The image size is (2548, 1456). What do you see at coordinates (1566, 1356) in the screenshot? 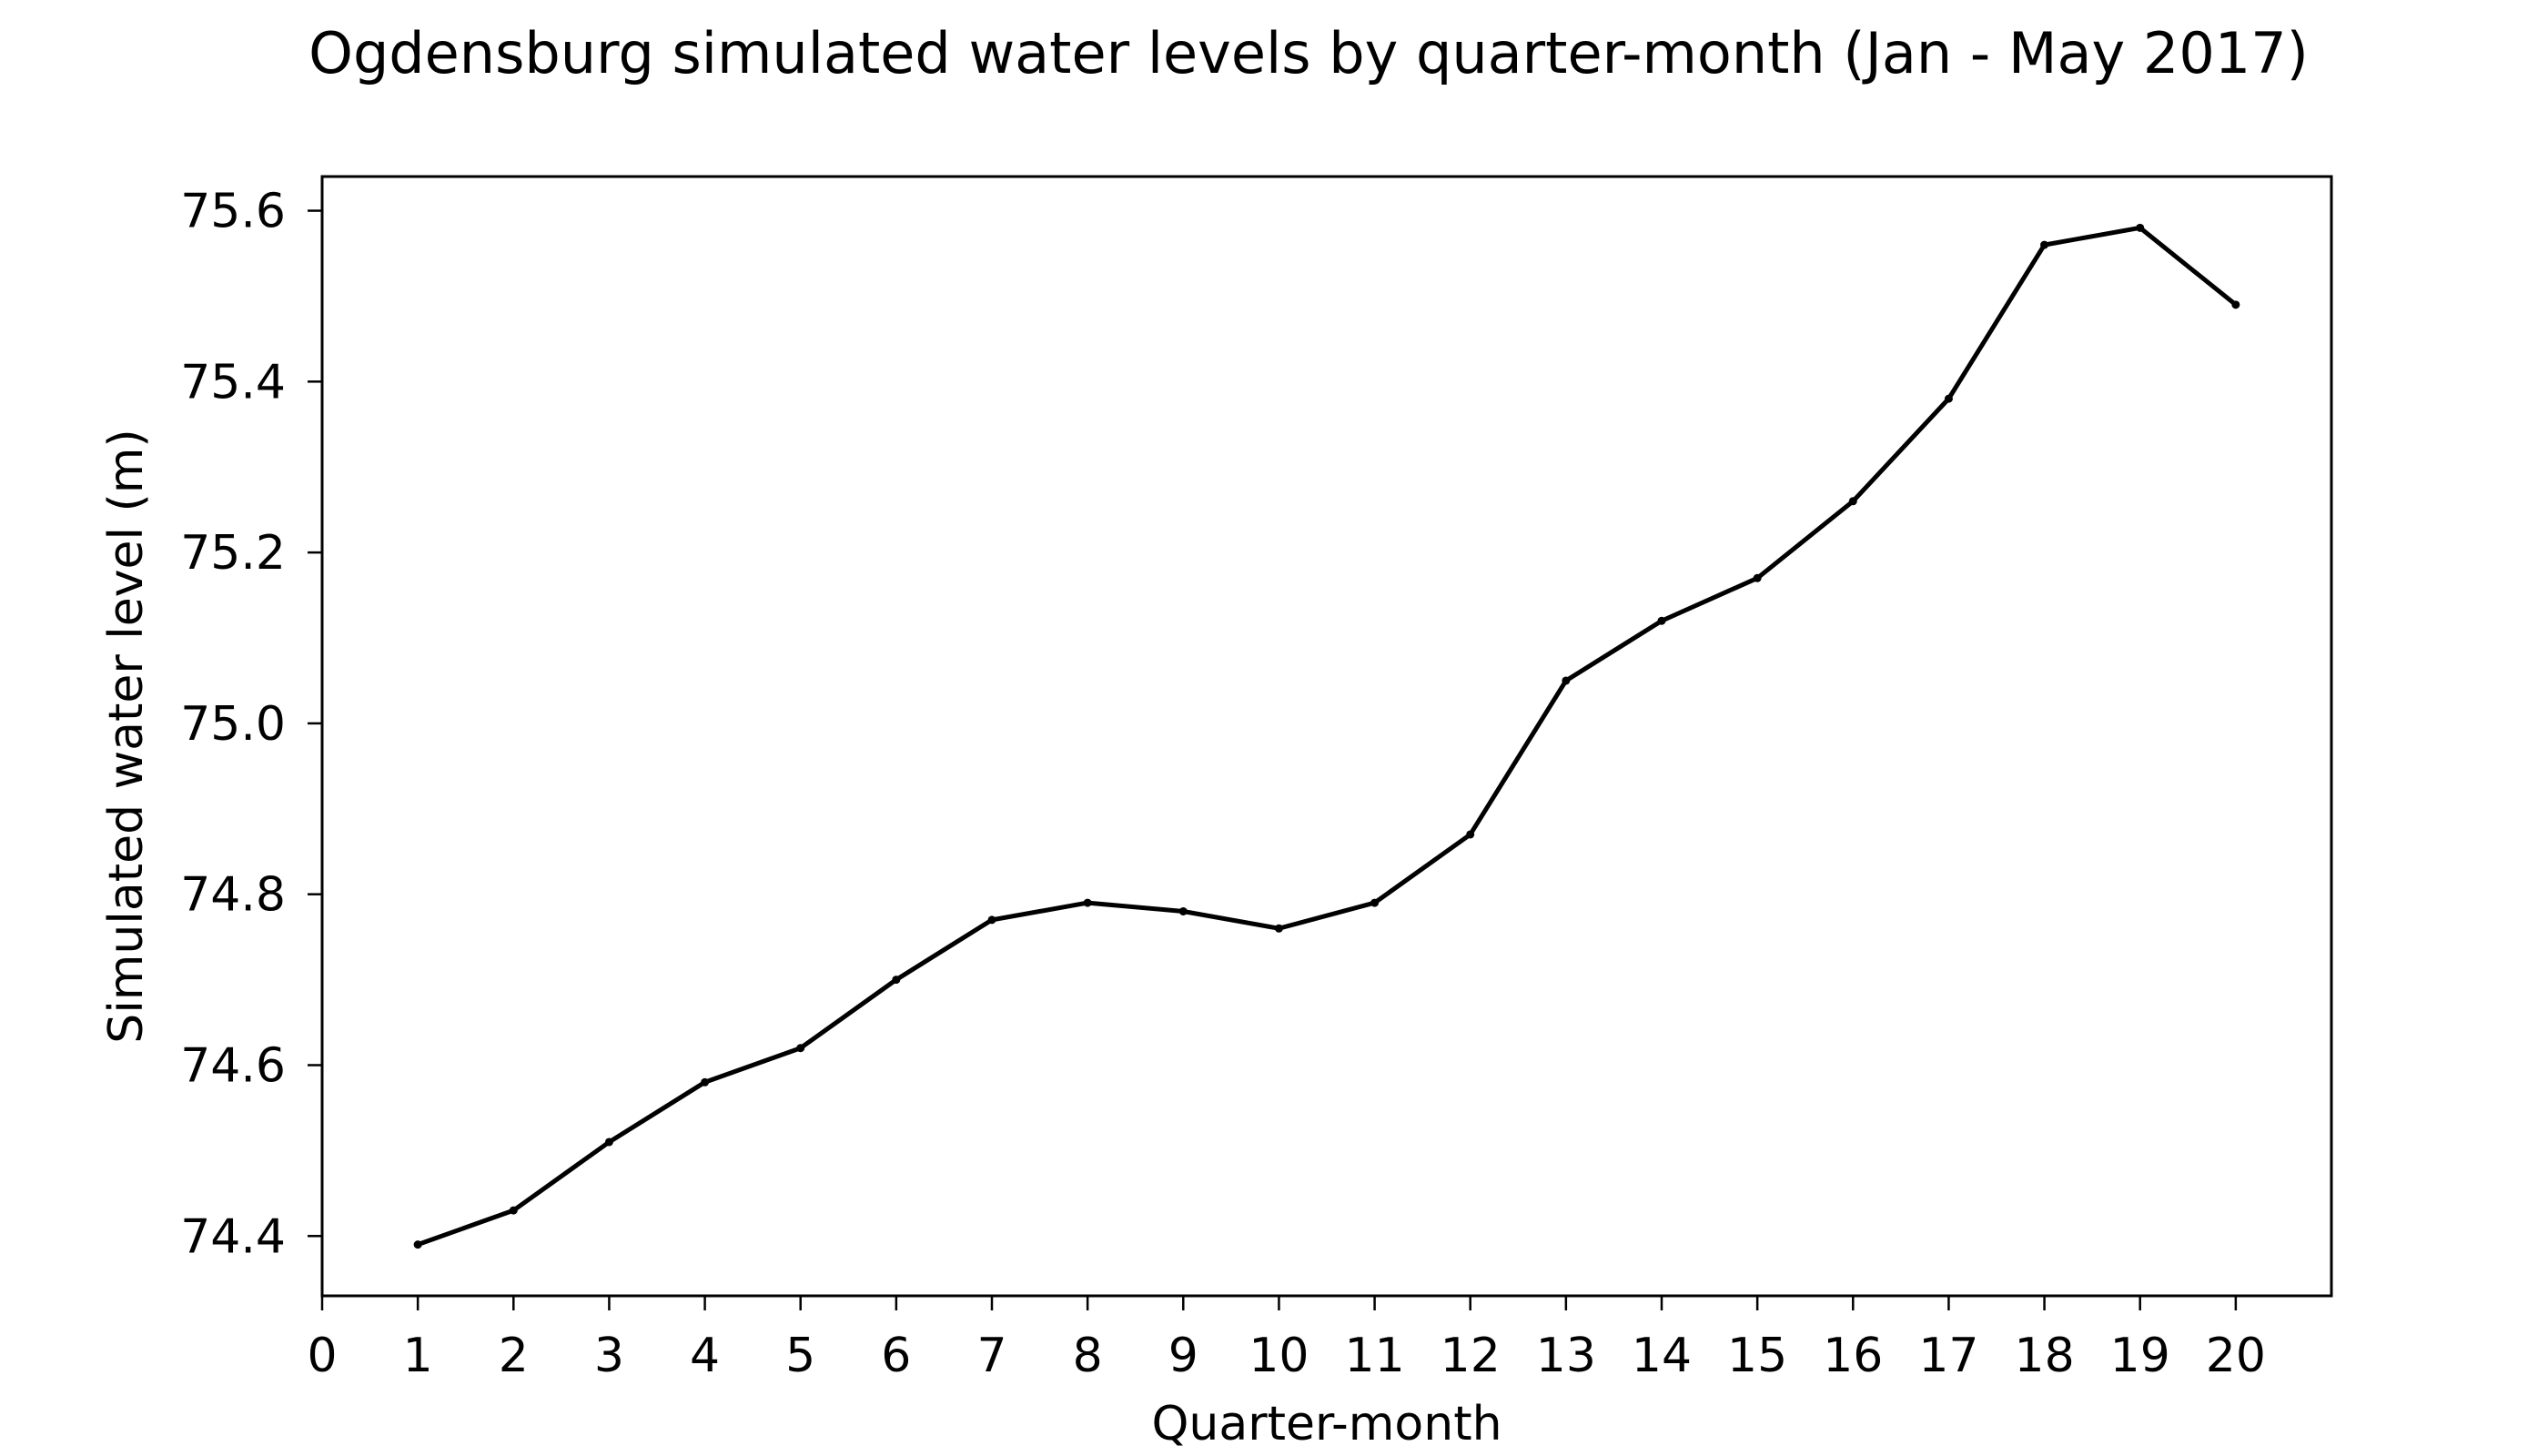
I see `x-tick-label: 13` at bounding box center [1566, 1356].